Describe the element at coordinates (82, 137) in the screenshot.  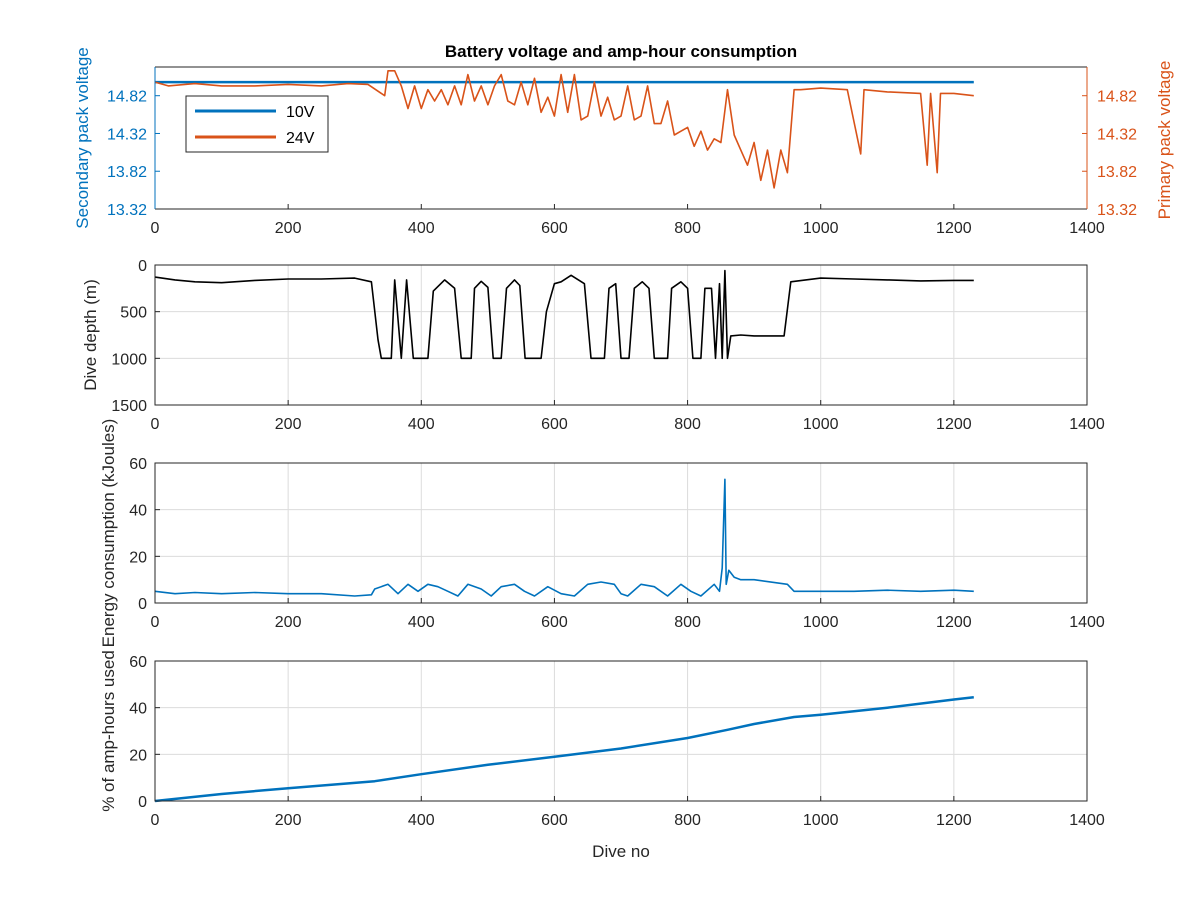
I see `y-axis-title: Secondary pack voltage` at that location.